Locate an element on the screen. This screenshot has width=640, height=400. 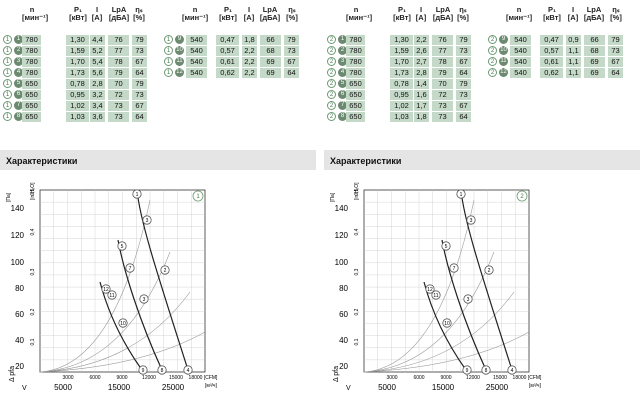
operating-point-label: 7 is located at coordinates (454, 269).